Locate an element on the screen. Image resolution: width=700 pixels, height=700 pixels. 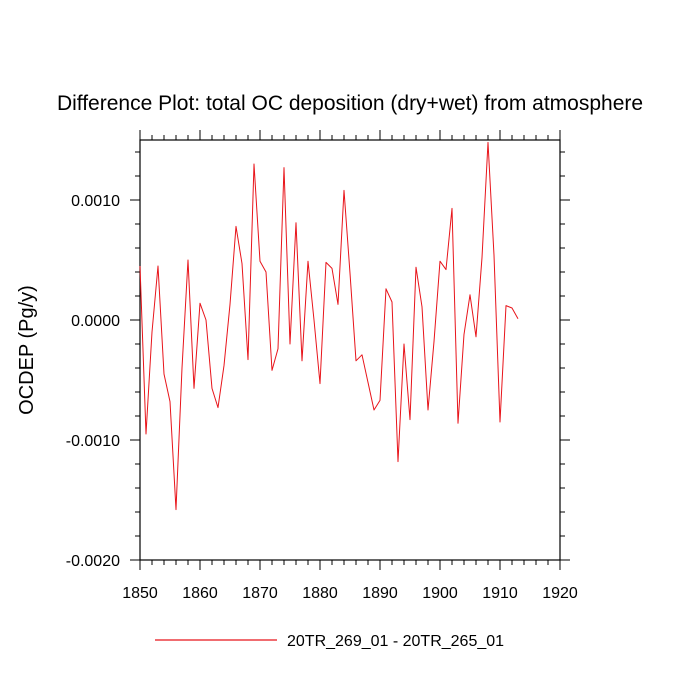
legend: 20TR_269_01 - 20TR_265_01 is located at coordinates (329, 641).